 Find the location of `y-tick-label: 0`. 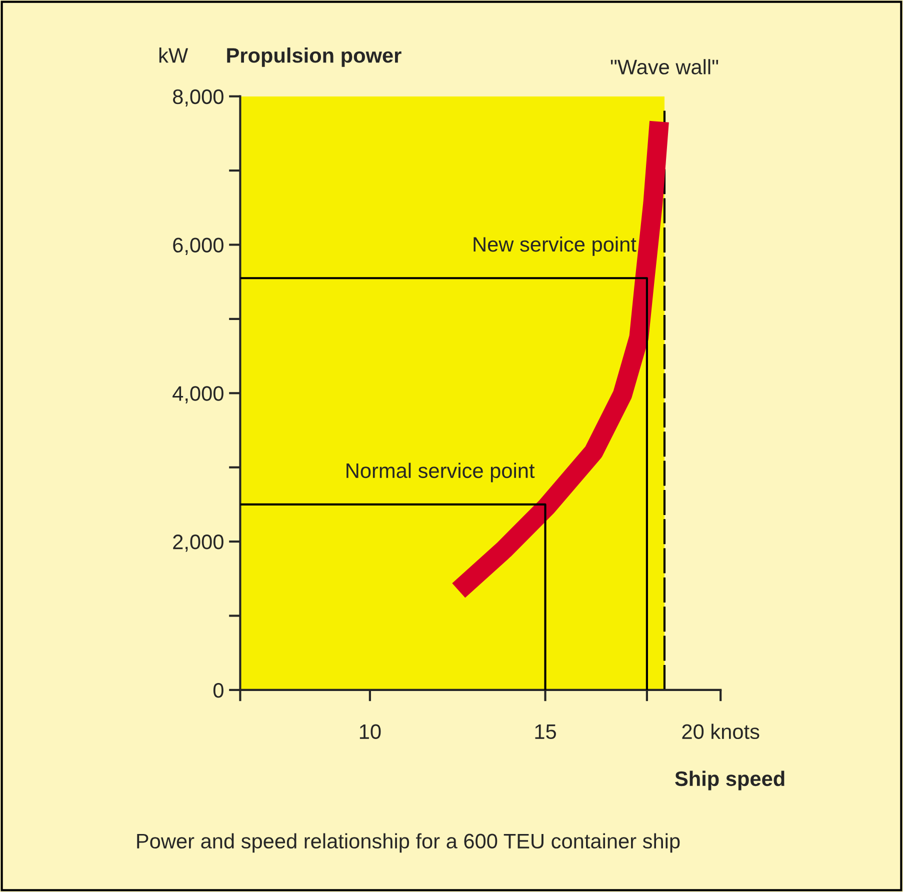

y-tick-label: 0 is located at coordinates (218, 690).